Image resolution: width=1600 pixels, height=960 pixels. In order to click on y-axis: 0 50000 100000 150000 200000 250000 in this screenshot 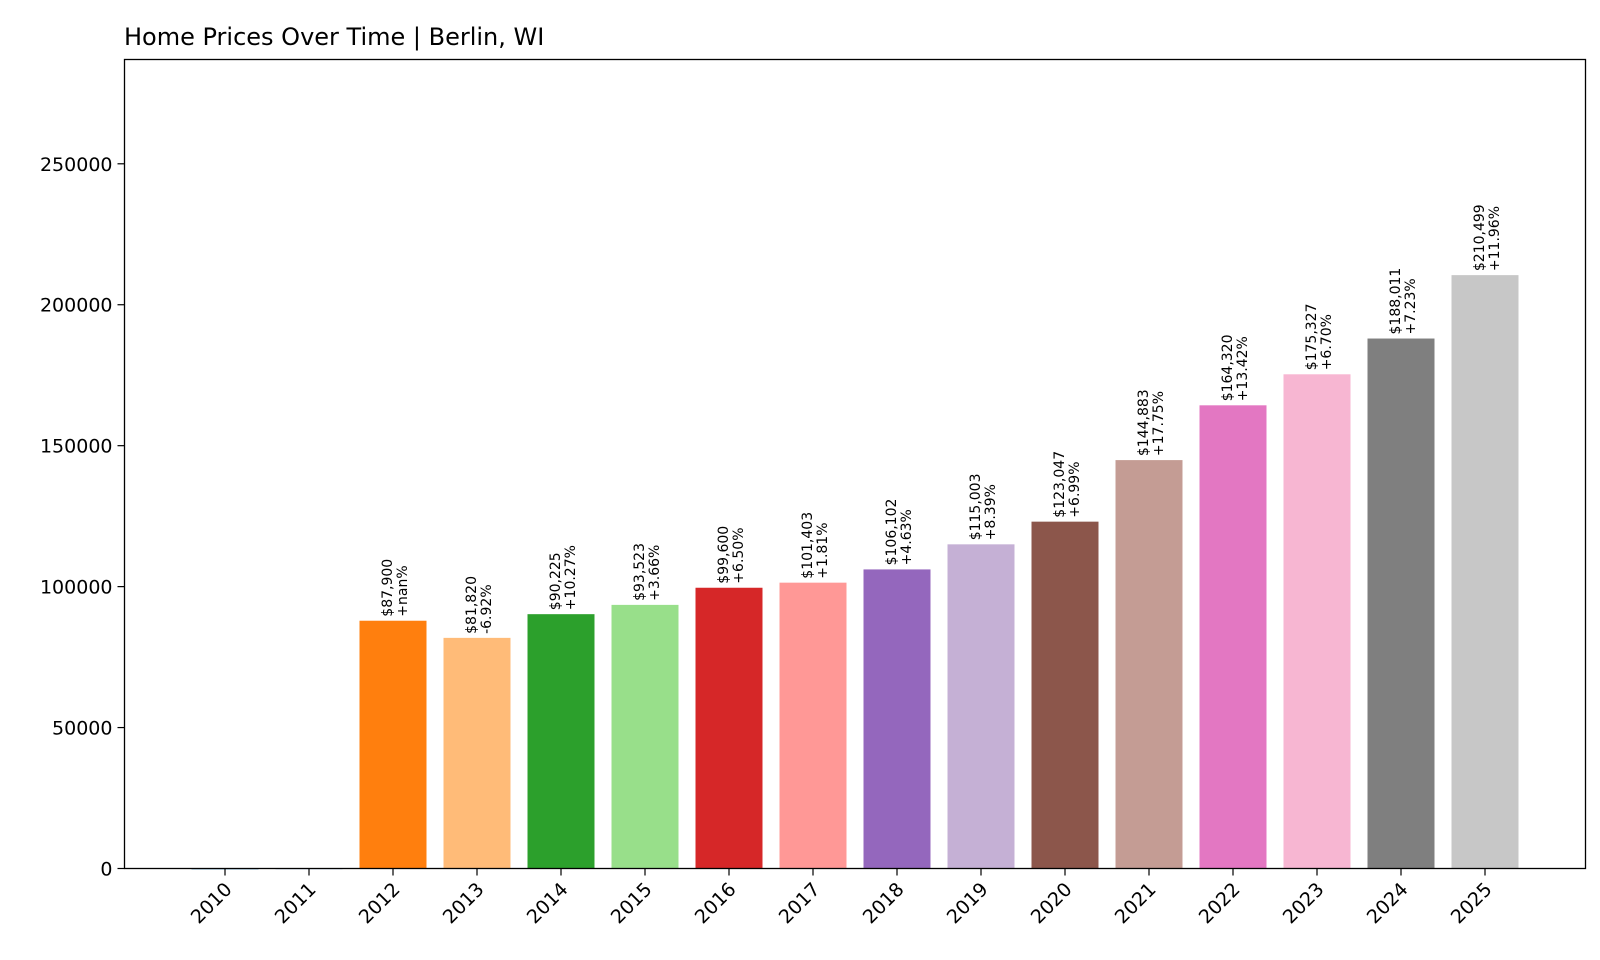, I will do `click(82, 517)`.